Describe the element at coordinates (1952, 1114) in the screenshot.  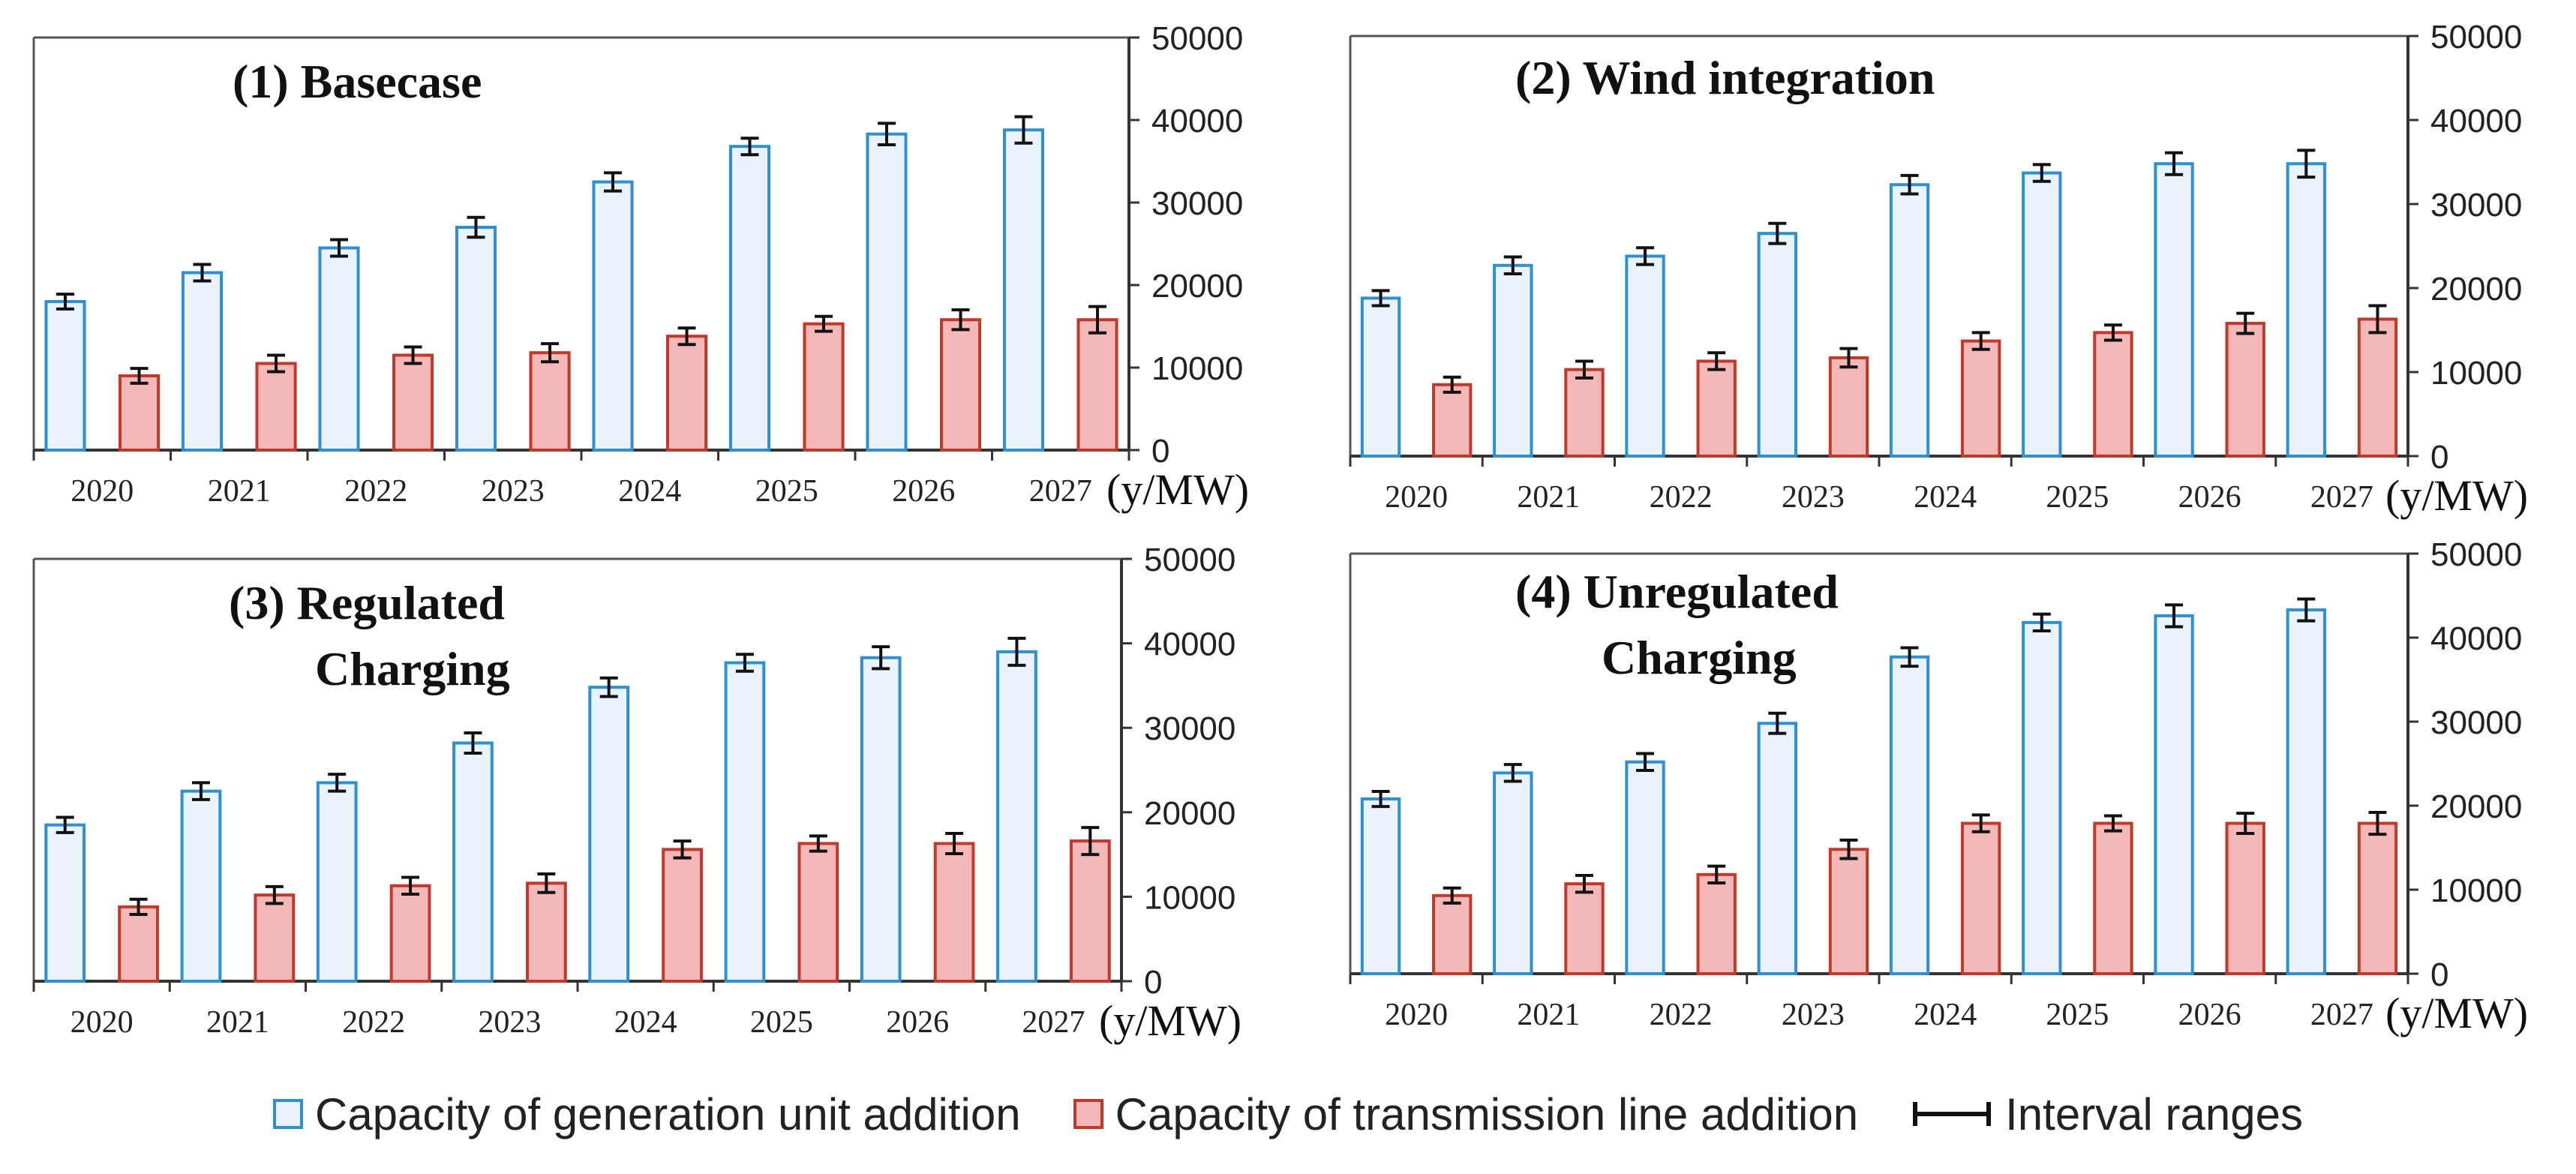
I see `interval-range-icon` at that location.